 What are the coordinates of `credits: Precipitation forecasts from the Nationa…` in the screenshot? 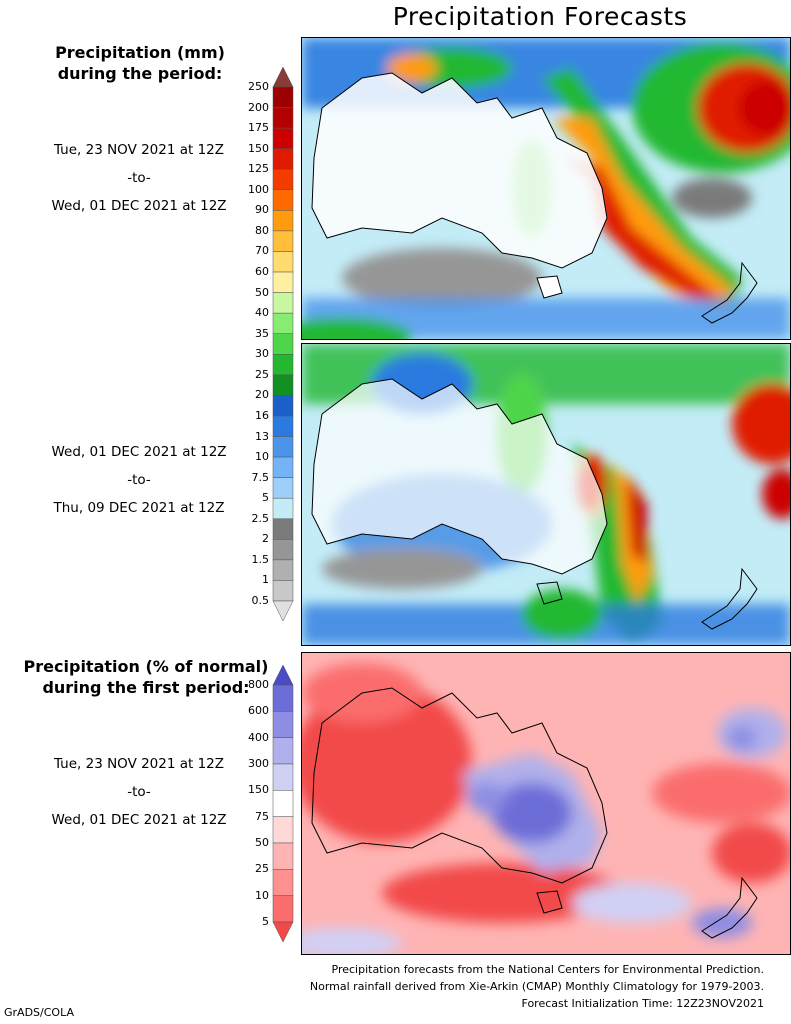 It's located at (537, 986).